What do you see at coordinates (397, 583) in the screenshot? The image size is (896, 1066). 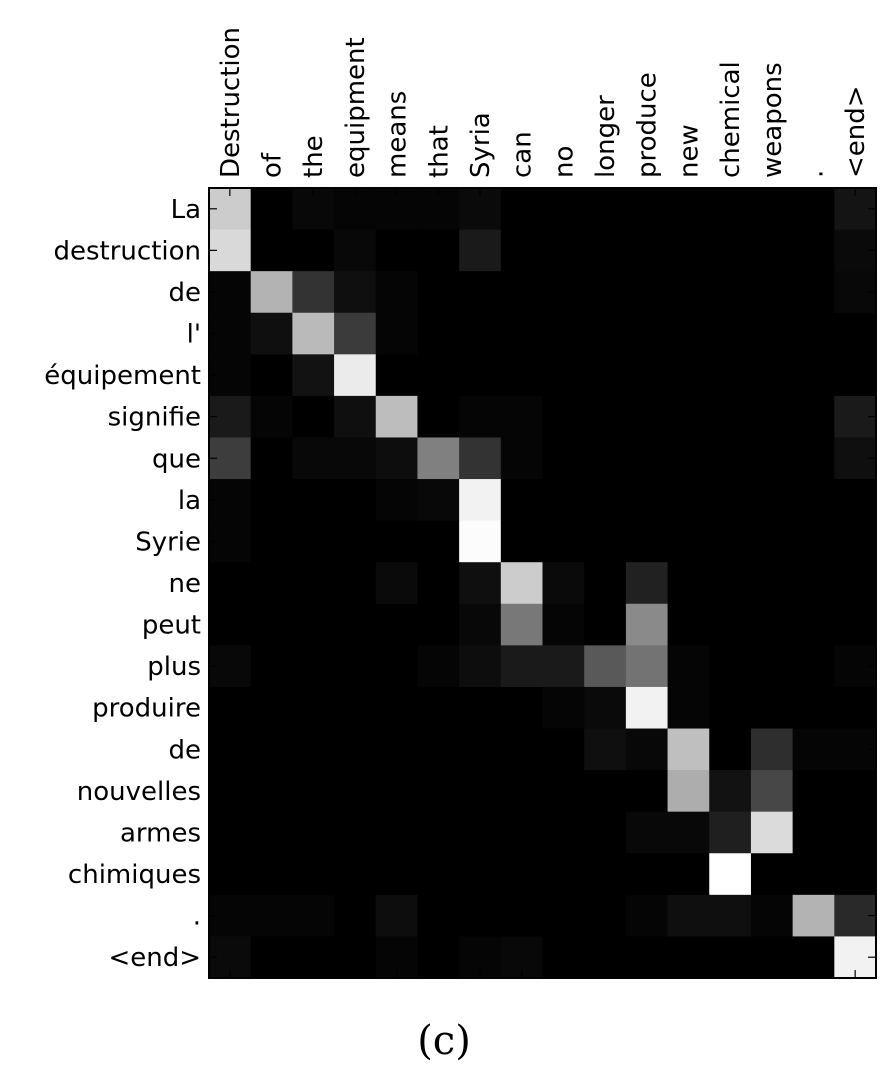 I see `heatmap-cell-r9-c4` at bounding box center [397, 583].